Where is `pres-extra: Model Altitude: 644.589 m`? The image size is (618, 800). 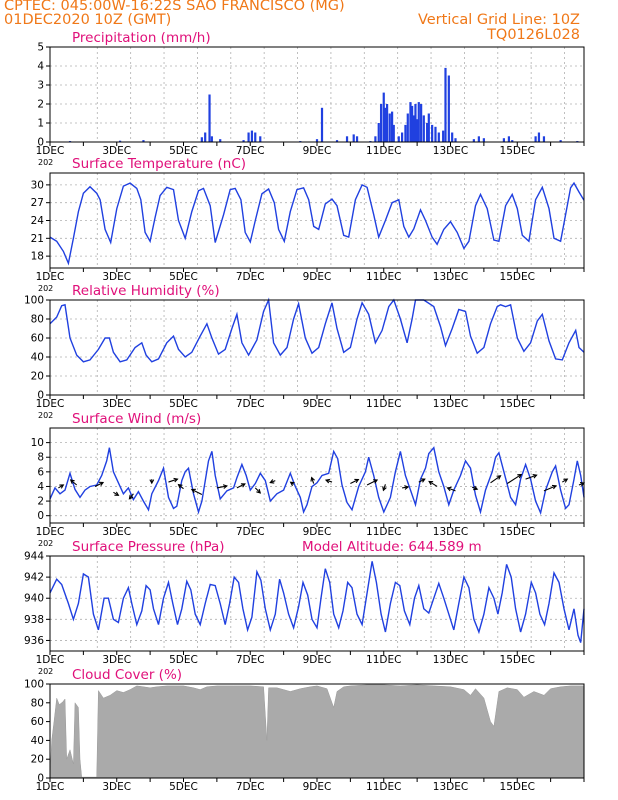 pres-extra: Model Altitude: 644.589 m is located at coordinates (392, 547).